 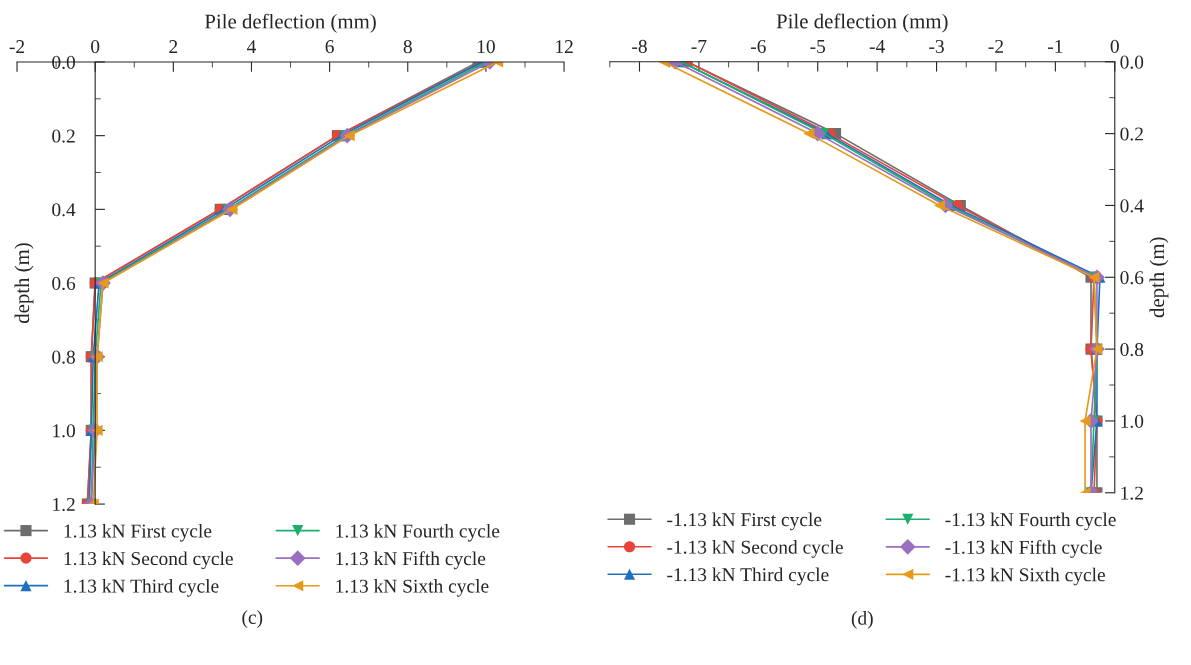 I want to click on legend-label: 1.13 kN Second cycle, so click(x=148, y=560).